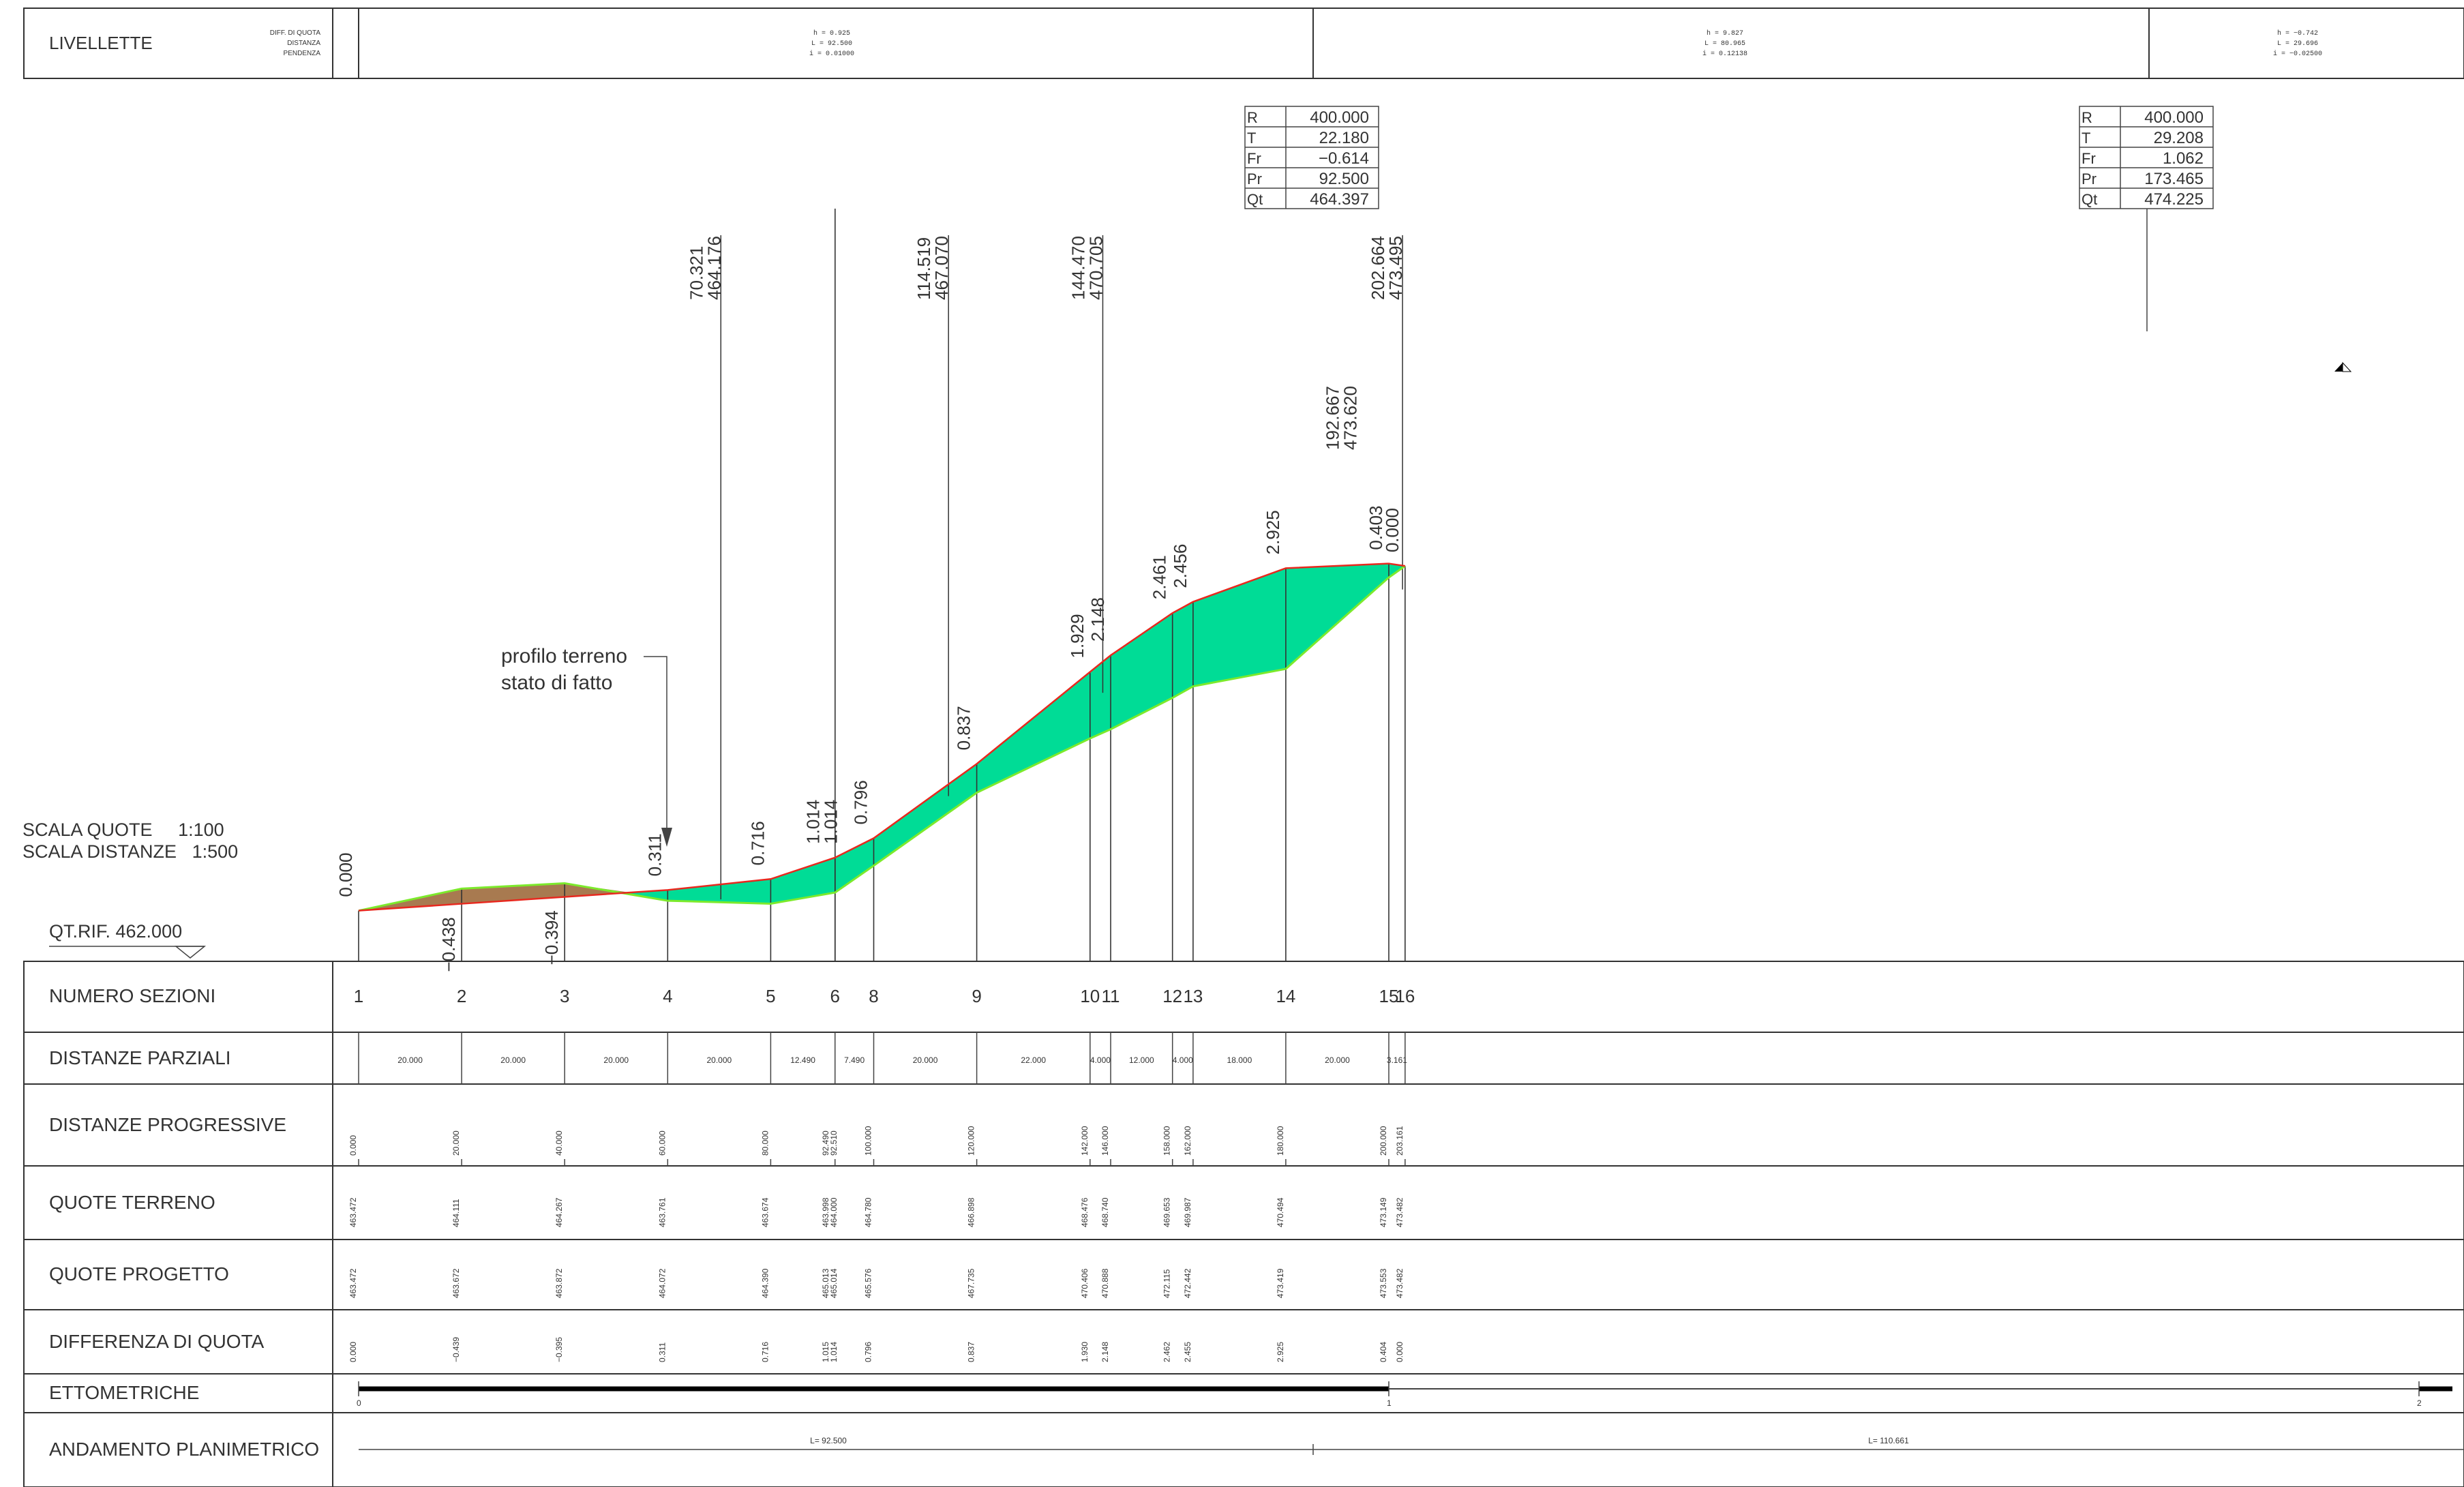 The height and width of the screenshot is (1487, 2464). What do you see at coordinates (765, 1212) in the screenshot?
I see `terreno-value: 463.674` at bounding box center [765, 1212].